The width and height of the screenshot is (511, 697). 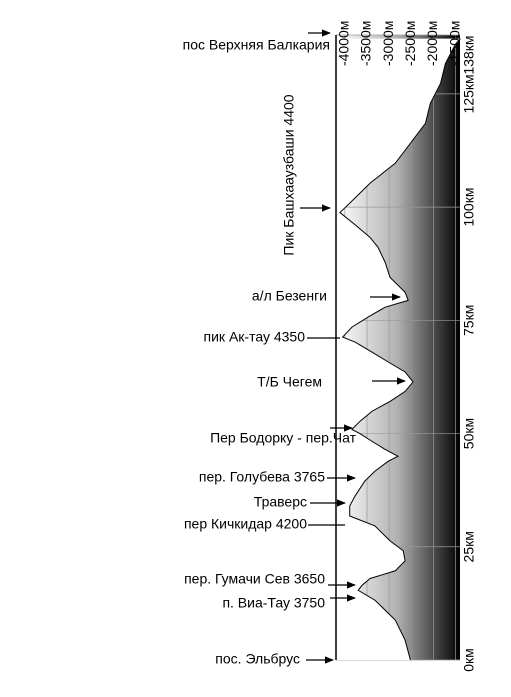 What do you see at coordinates (469, 54) in the screenshot?
I see `x-tick-label: 138км` at bounding box center [469, 54].